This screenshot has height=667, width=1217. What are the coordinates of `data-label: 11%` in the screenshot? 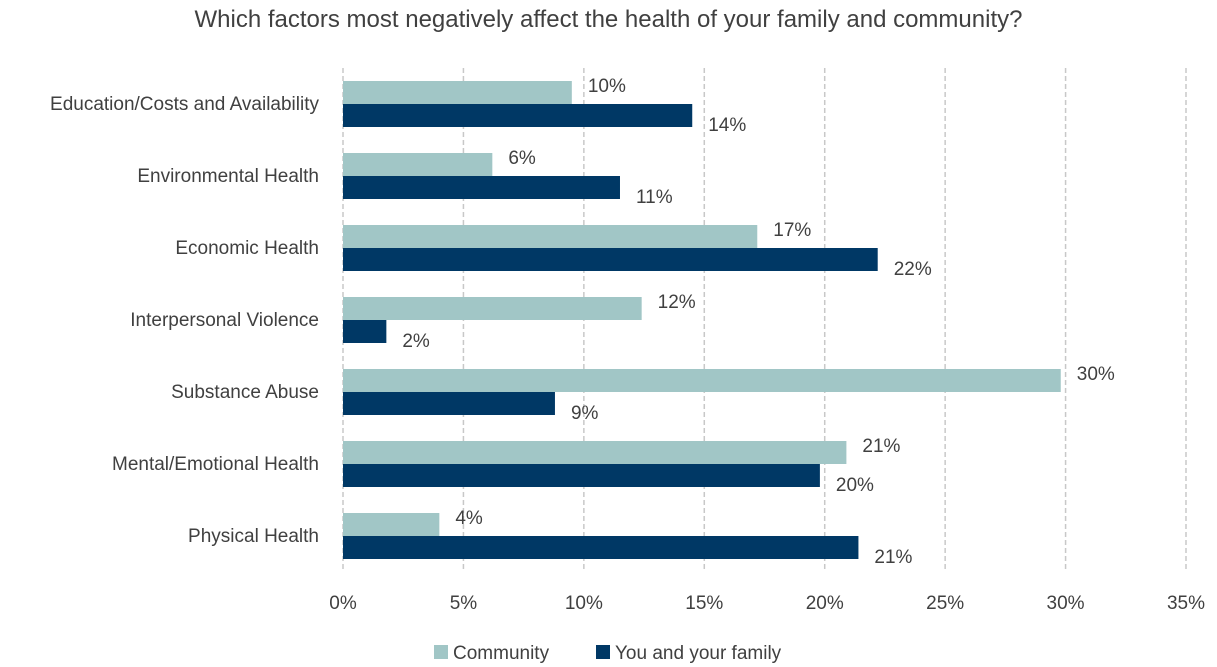 It's located at (654, 197).